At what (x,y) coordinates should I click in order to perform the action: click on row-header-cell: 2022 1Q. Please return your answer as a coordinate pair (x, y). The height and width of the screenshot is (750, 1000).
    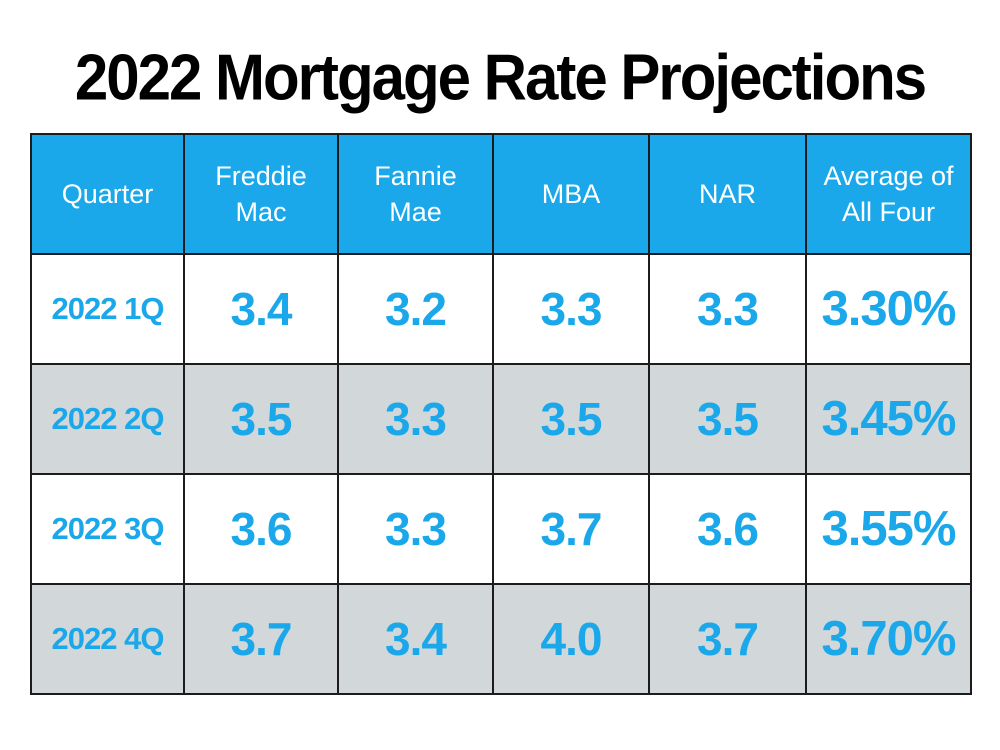
    Looking at the image, I should click on (107, 309).